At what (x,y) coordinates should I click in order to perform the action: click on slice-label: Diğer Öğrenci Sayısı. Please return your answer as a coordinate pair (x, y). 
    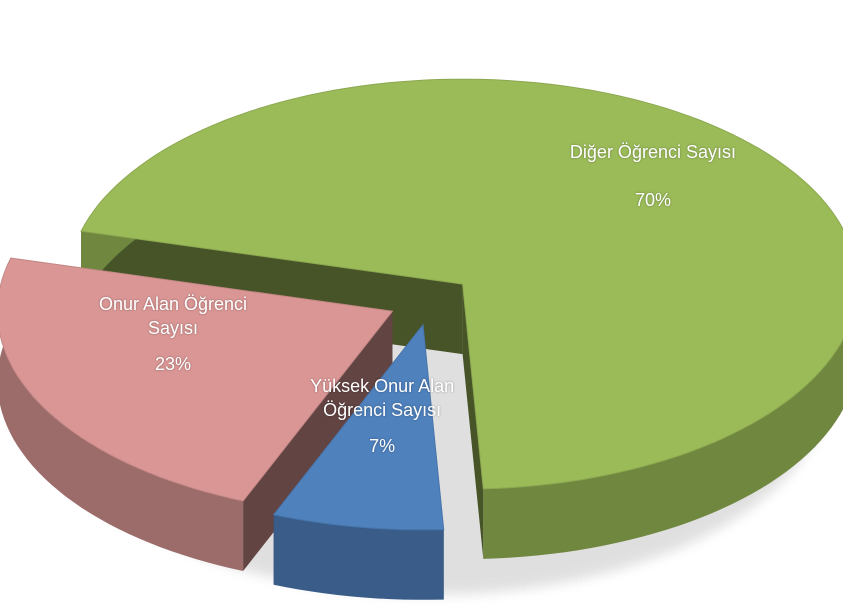
    Looking at the image, I should click on (652, 152).